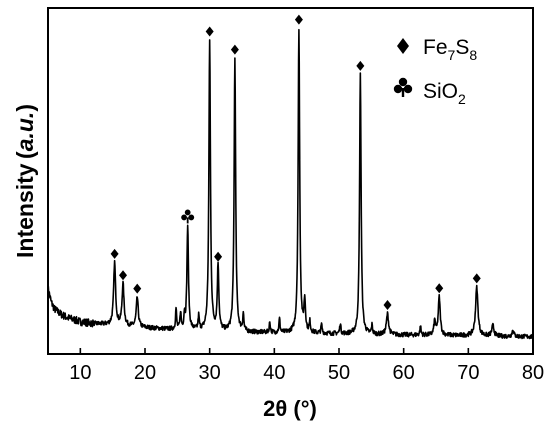 Image resolution: width=550 pixels, height=434 pixels. Describe the element at coordinates (80, 373) in the screenshot. I see `x-tick-label: 10` at that location.